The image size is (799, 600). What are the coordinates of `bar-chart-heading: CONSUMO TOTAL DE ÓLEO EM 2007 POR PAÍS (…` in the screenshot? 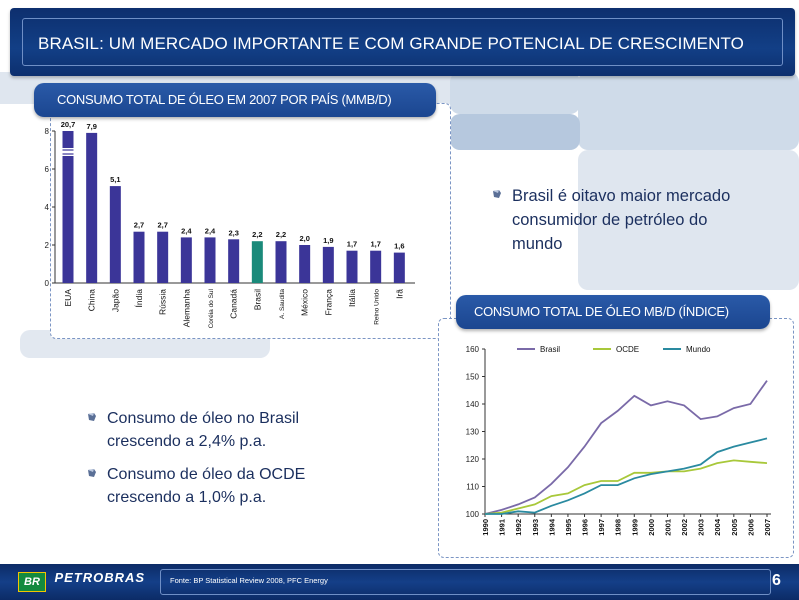 It's located at (235, 100).